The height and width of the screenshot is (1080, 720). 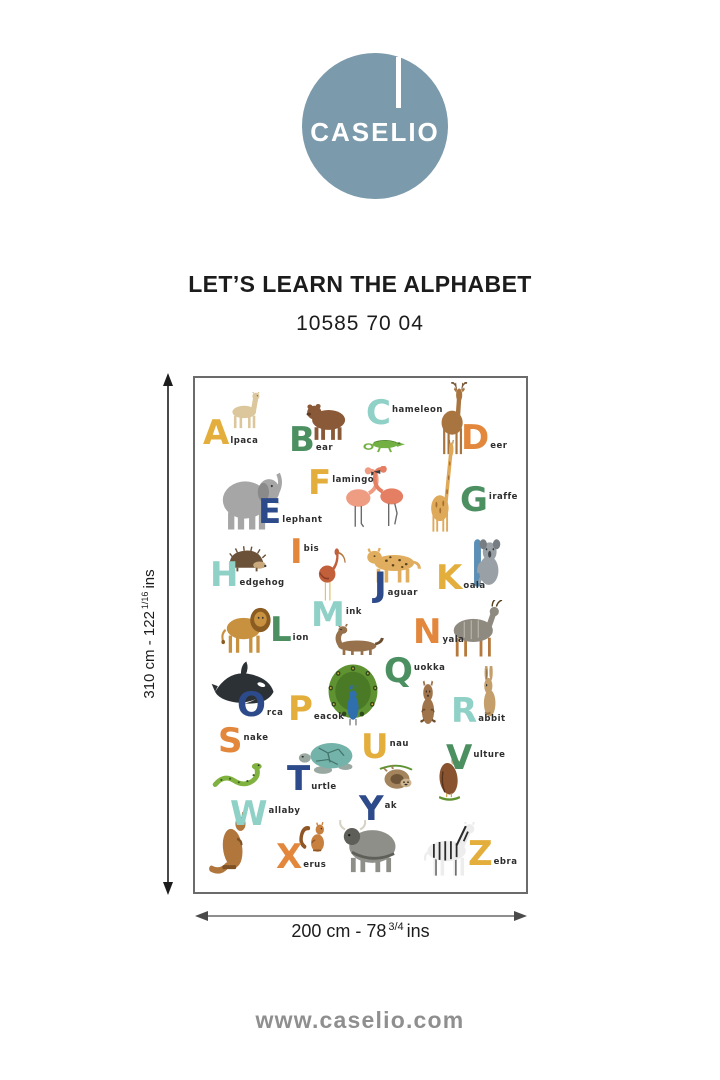 What do you see at coordinates (149, 579) in the screenshot?
I see `height-unit: ins` at bounding box center [149, 579].